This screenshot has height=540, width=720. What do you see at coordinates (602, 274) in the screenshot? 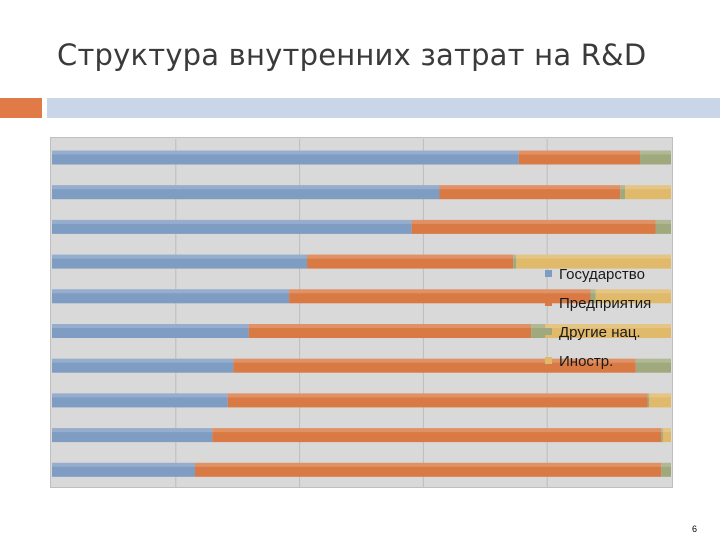
I see `legend-label: Государство` at bounding box center [602, 274].